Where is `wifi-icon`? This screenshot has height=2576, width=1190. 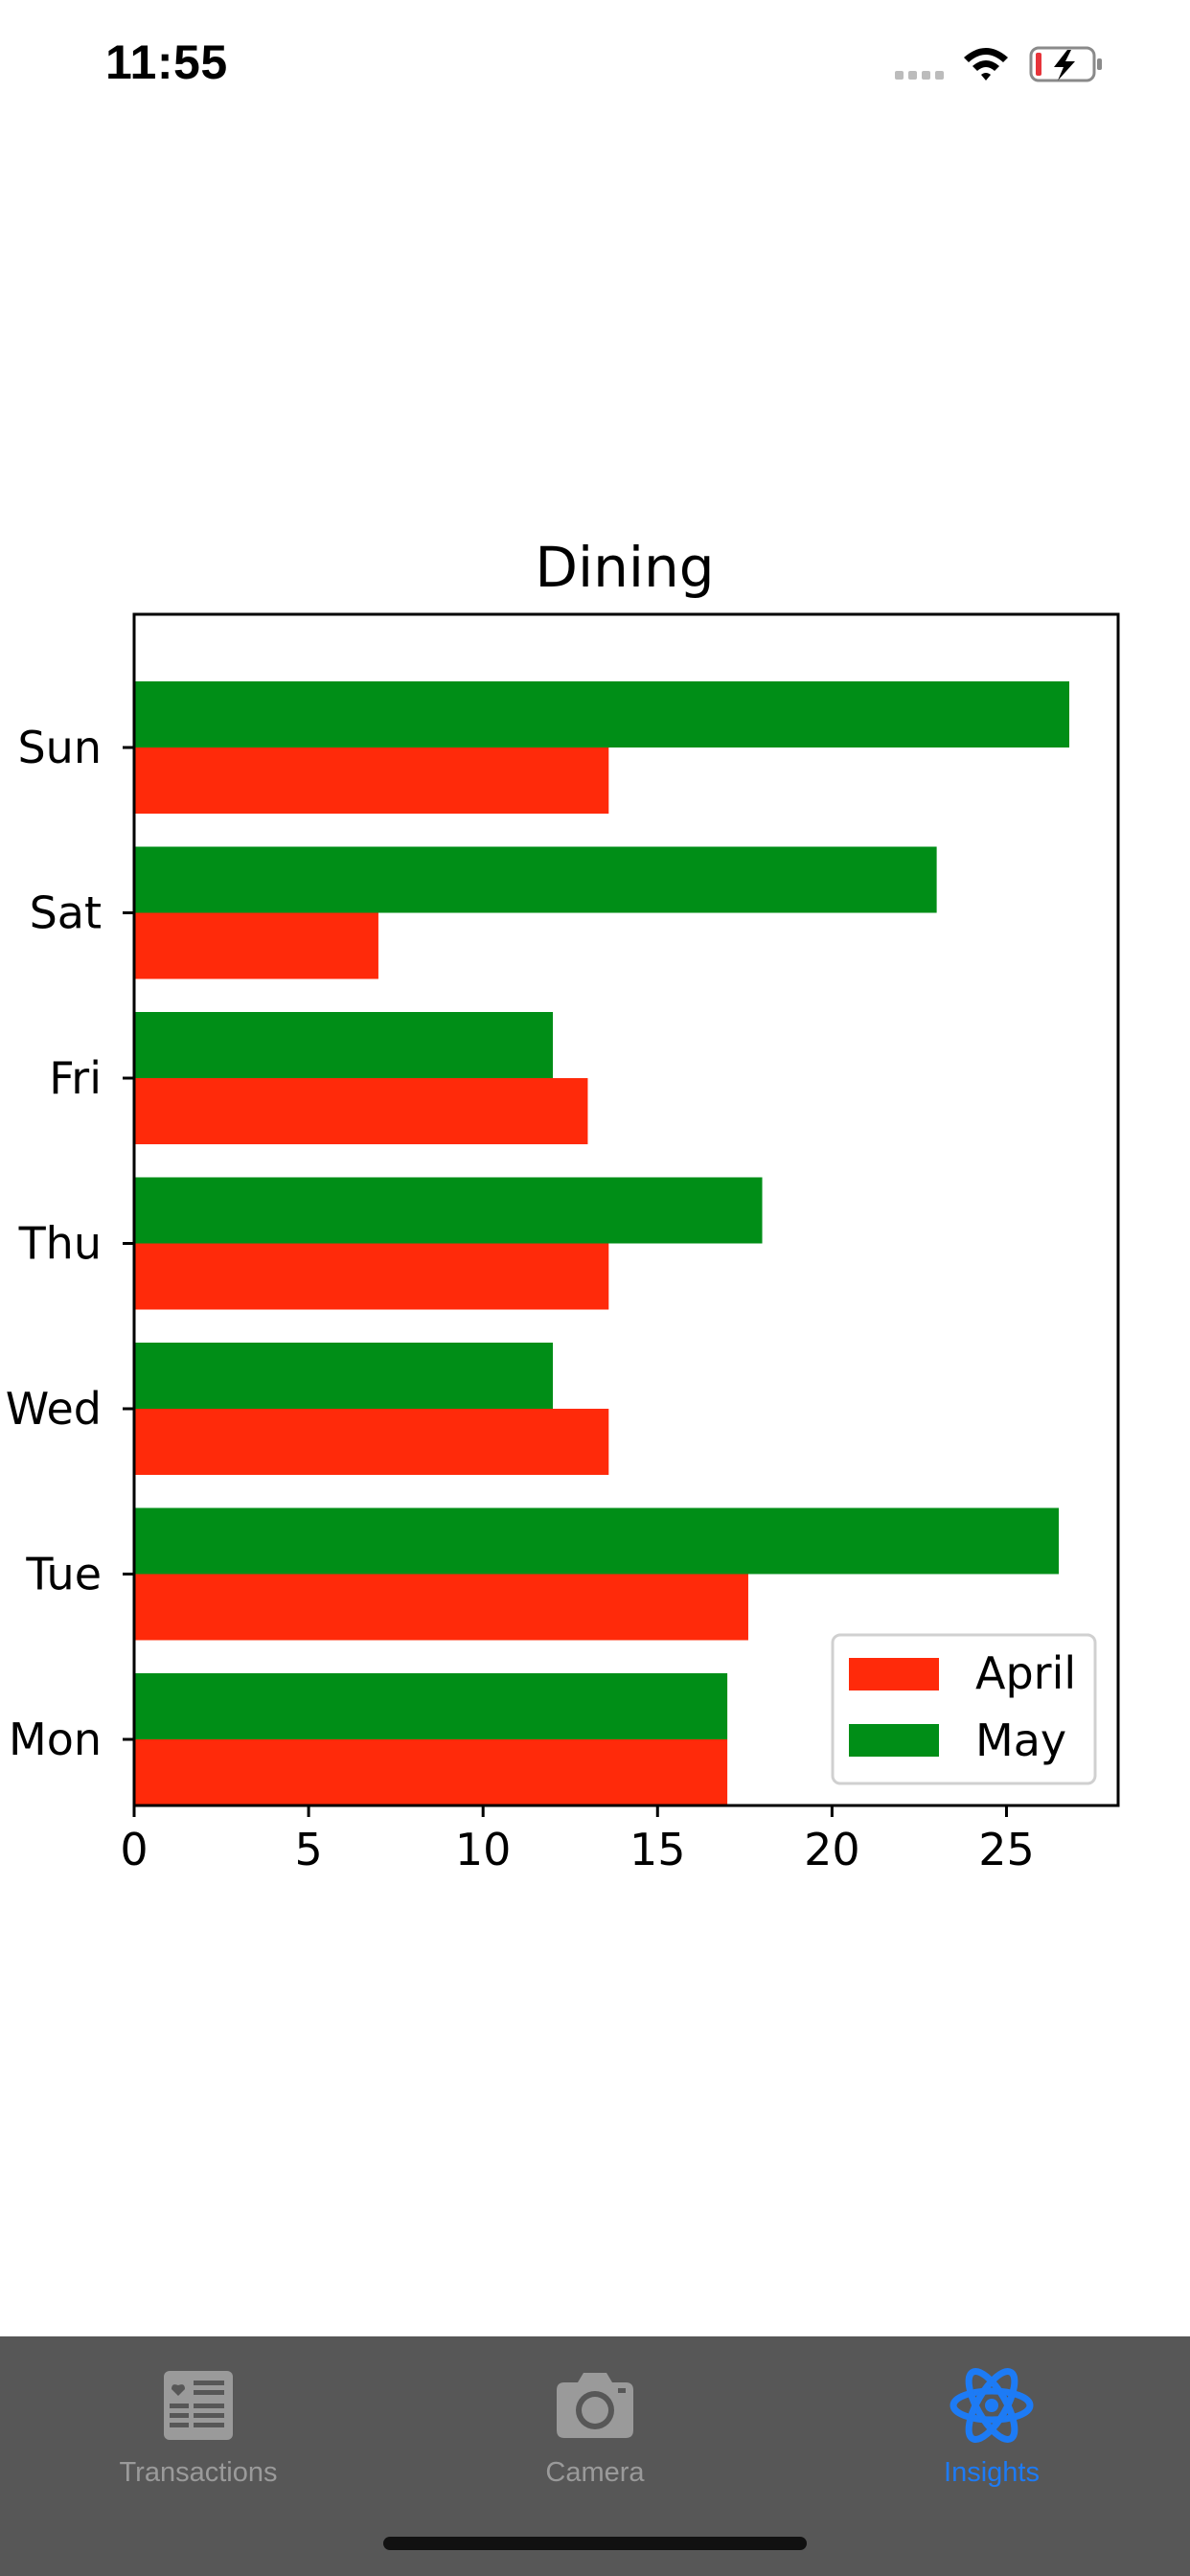
wifi-icon is located at coordinates (986, 64).